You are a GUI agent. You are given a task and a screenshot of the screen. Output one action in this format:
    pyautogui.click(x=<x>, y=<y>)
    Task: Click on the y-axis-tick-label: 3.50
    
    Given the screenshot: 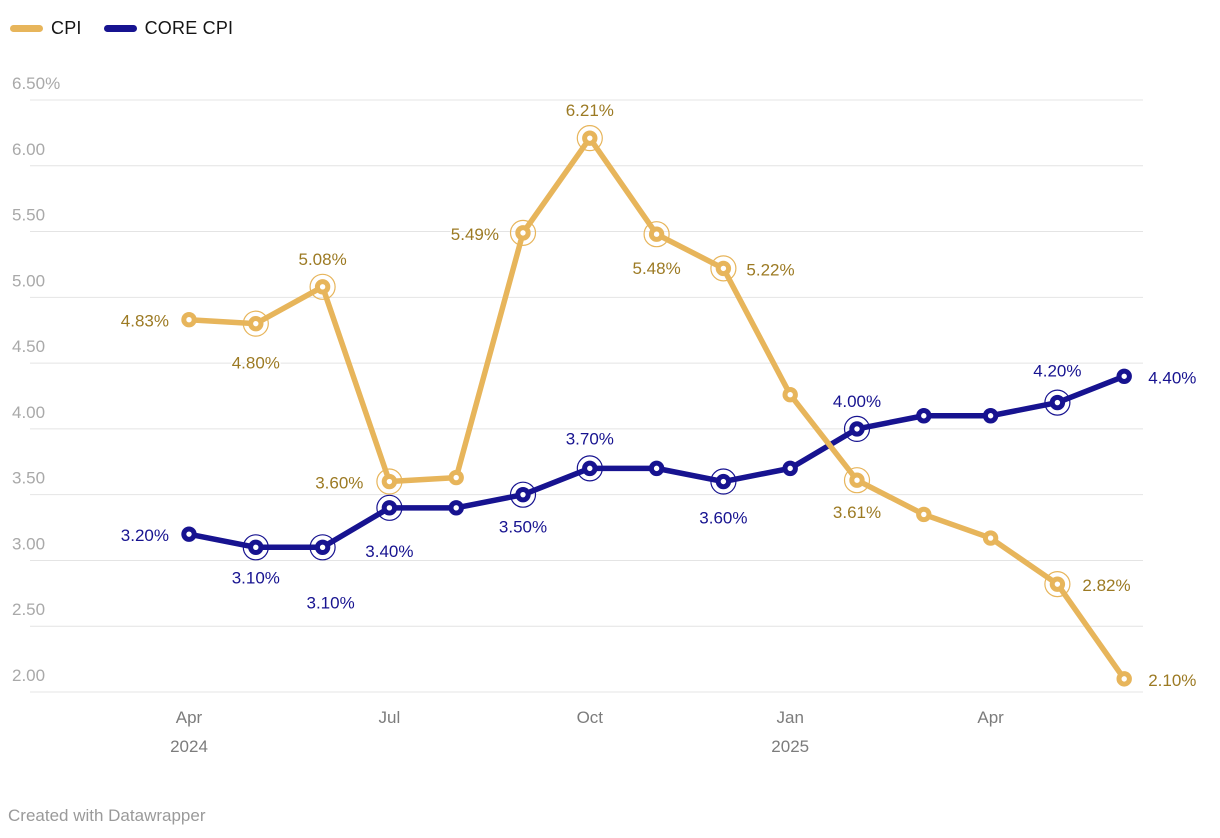 What is the action you would take?
    pyautogui.click(x=28, y=478)
    